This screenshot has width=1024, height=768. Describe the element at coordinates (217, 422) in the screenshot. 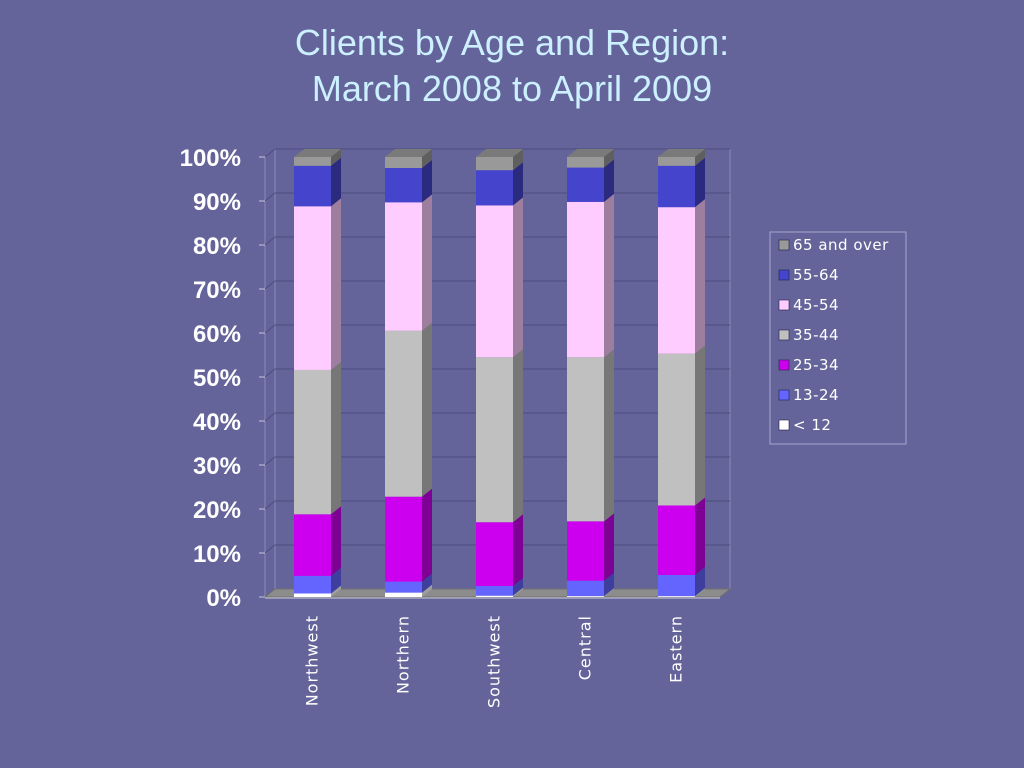

I see `y-tick-label: 40%` at that location.